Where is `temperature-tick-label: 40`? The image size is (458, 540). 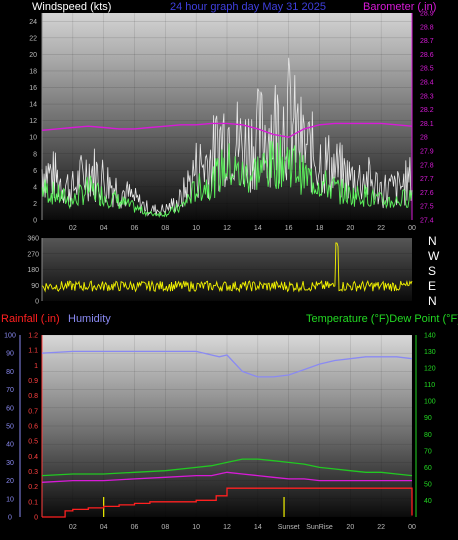 temperature-tick-label: 40 is located at coordinates (428, 501).